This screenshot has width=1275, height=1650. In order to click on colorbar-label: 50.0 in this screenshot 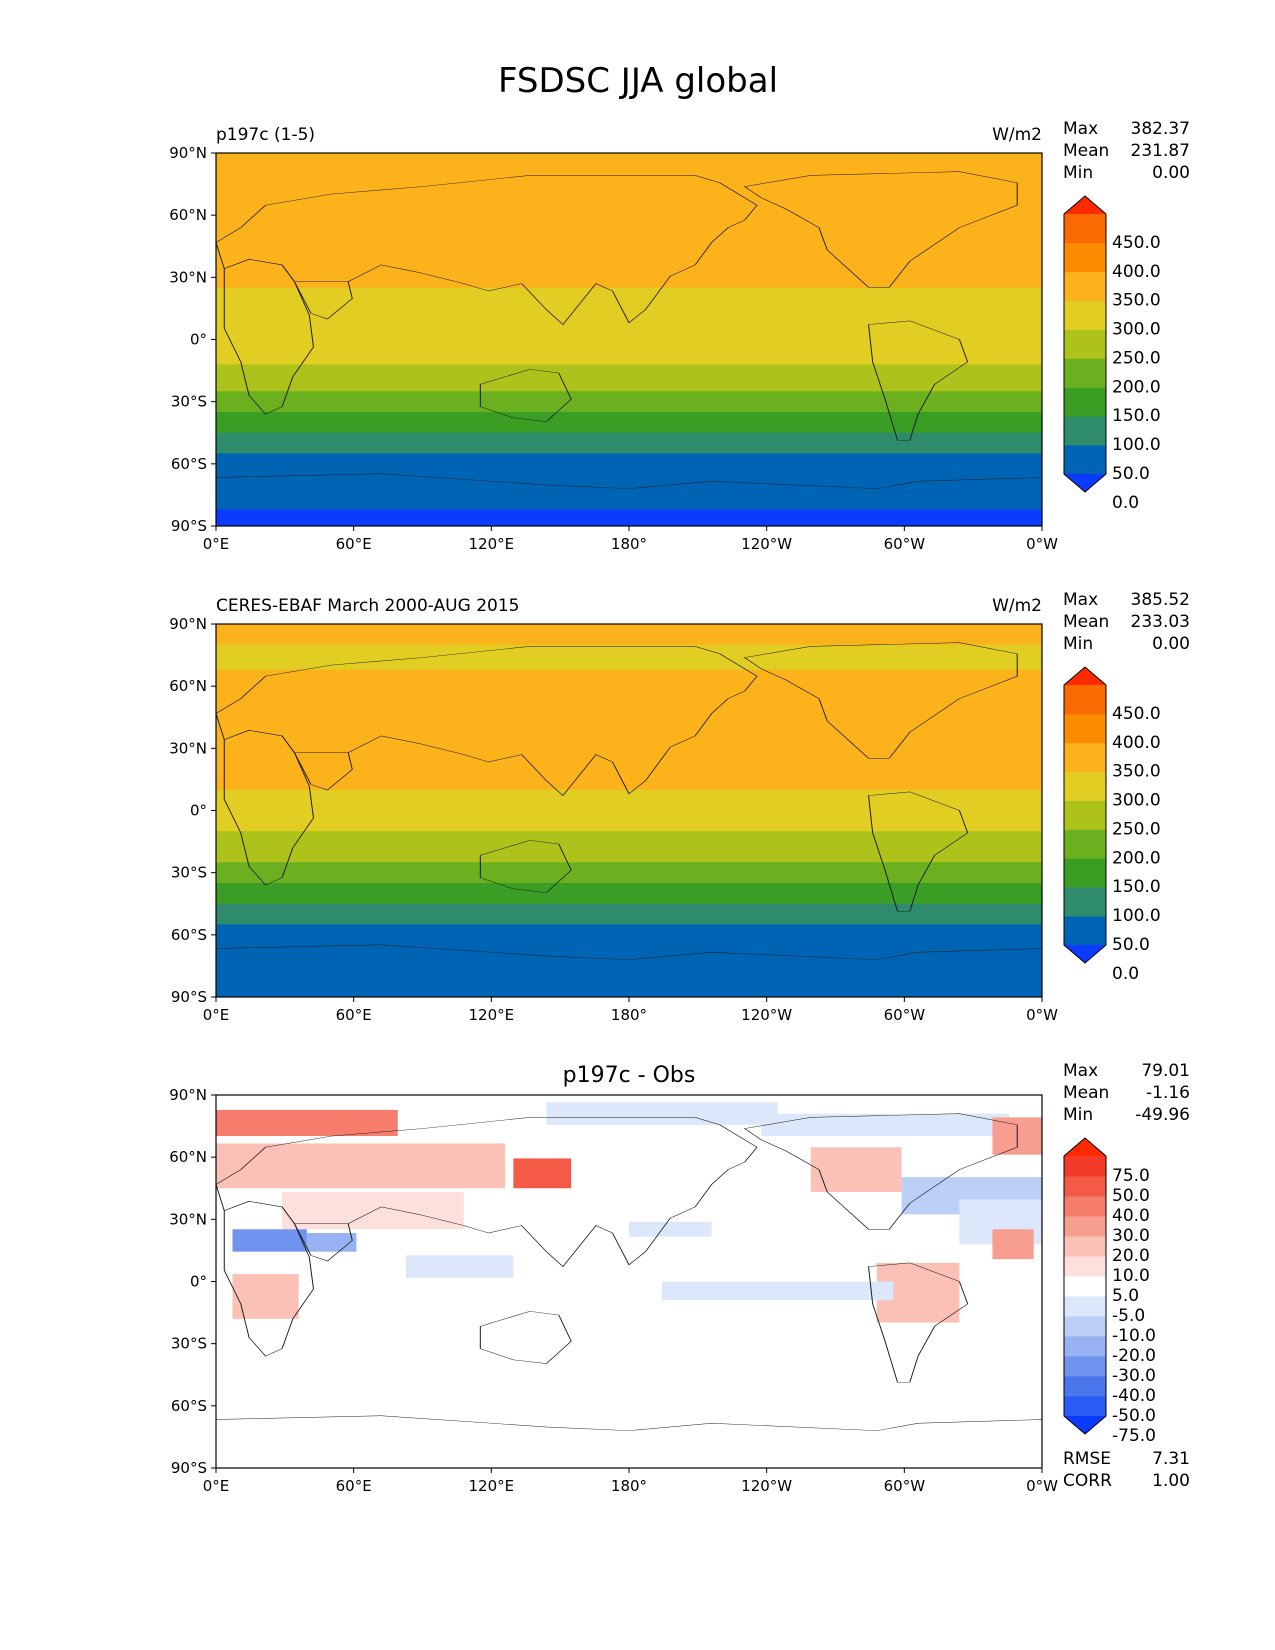, I will do `click(1131, 945)`.